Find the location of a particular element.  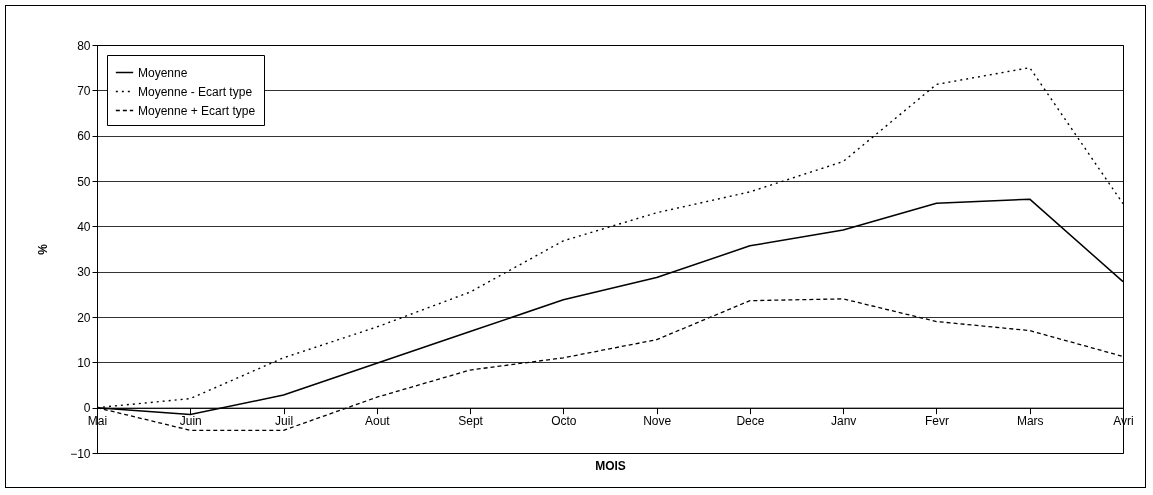

x-axis-title: MOIS is located at coordinates (610, 465).